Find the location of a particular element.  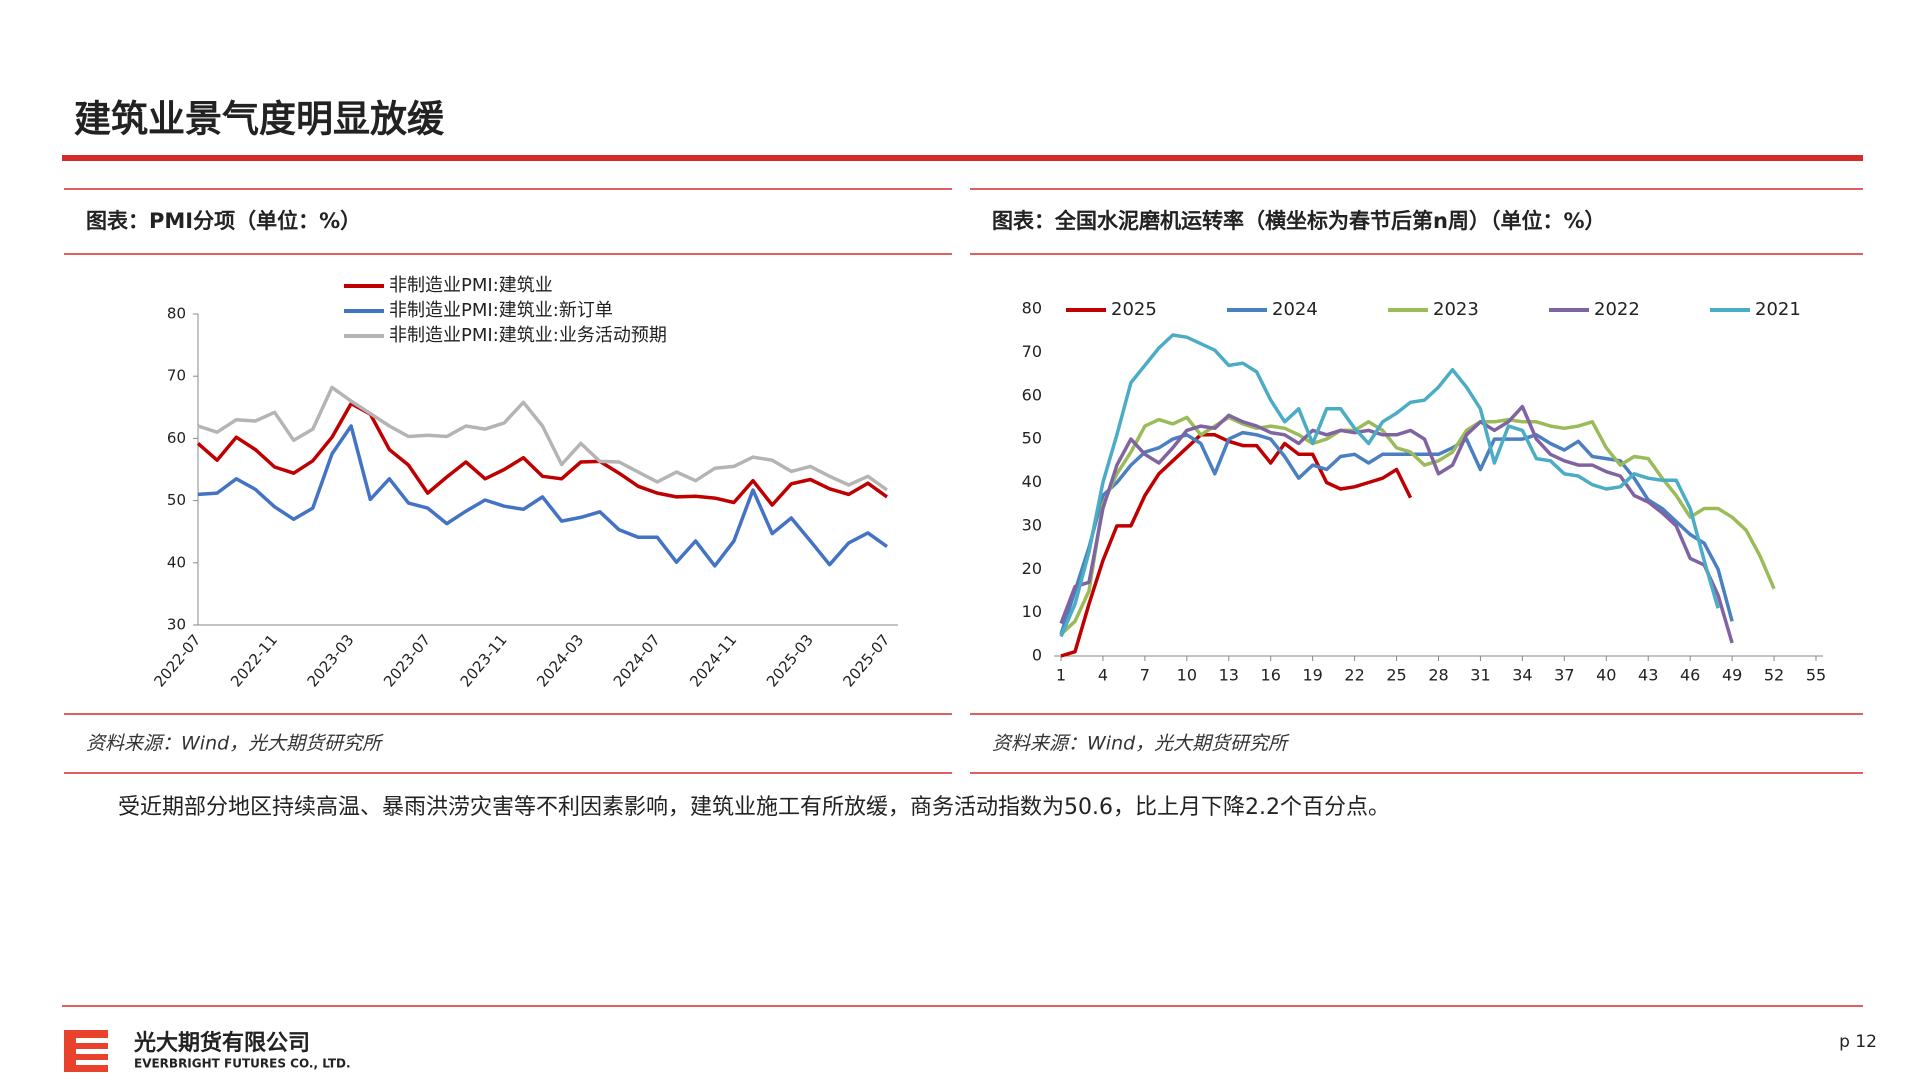

x-tick-label: 46 is located at coordinates (1690, 675).